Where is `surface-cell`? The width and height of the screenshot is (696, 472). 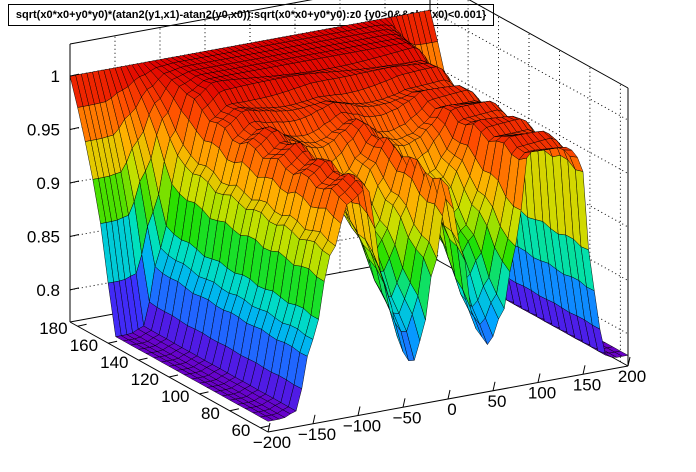 surface-cell is located at coordinates (621, 353).